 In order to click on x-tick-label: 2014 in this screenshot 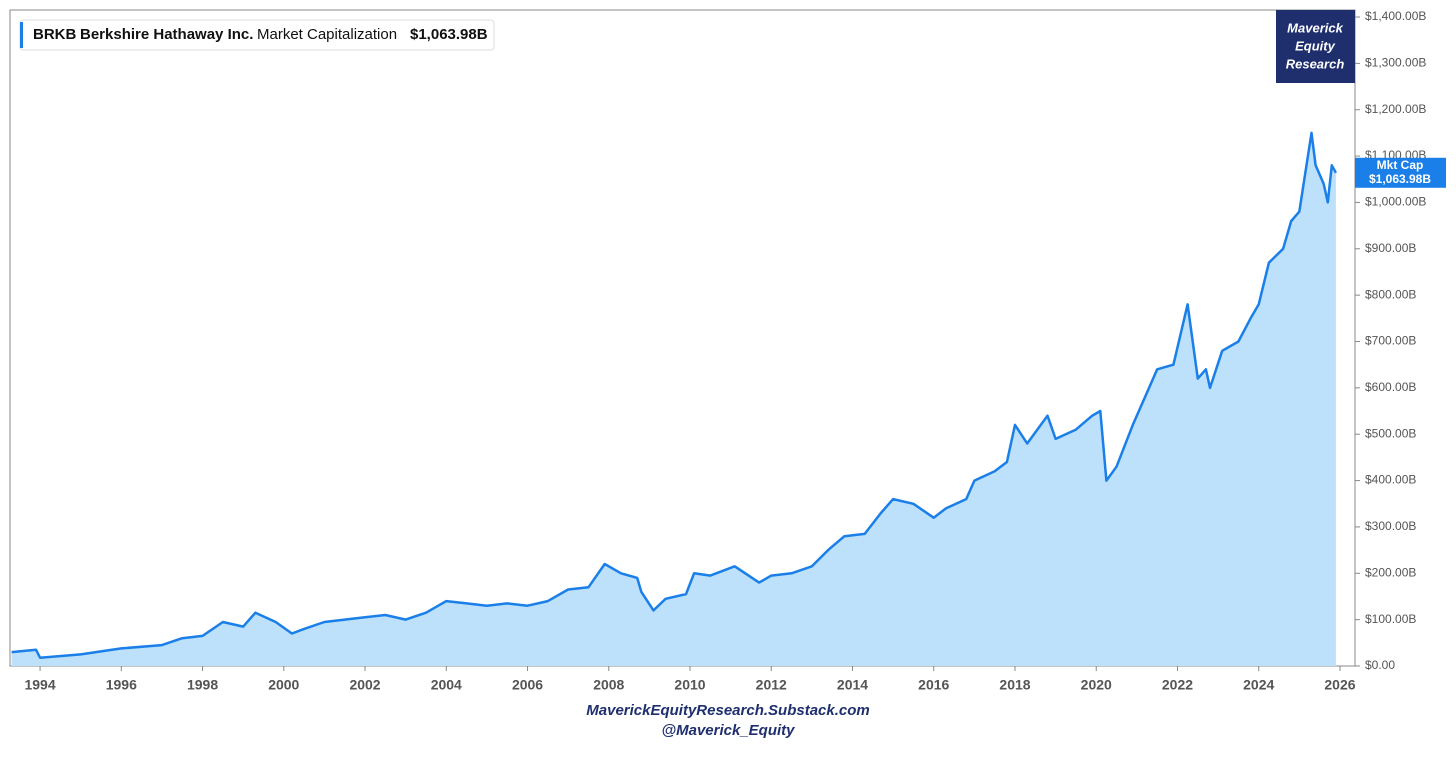, I will do `click(852, 685)`.